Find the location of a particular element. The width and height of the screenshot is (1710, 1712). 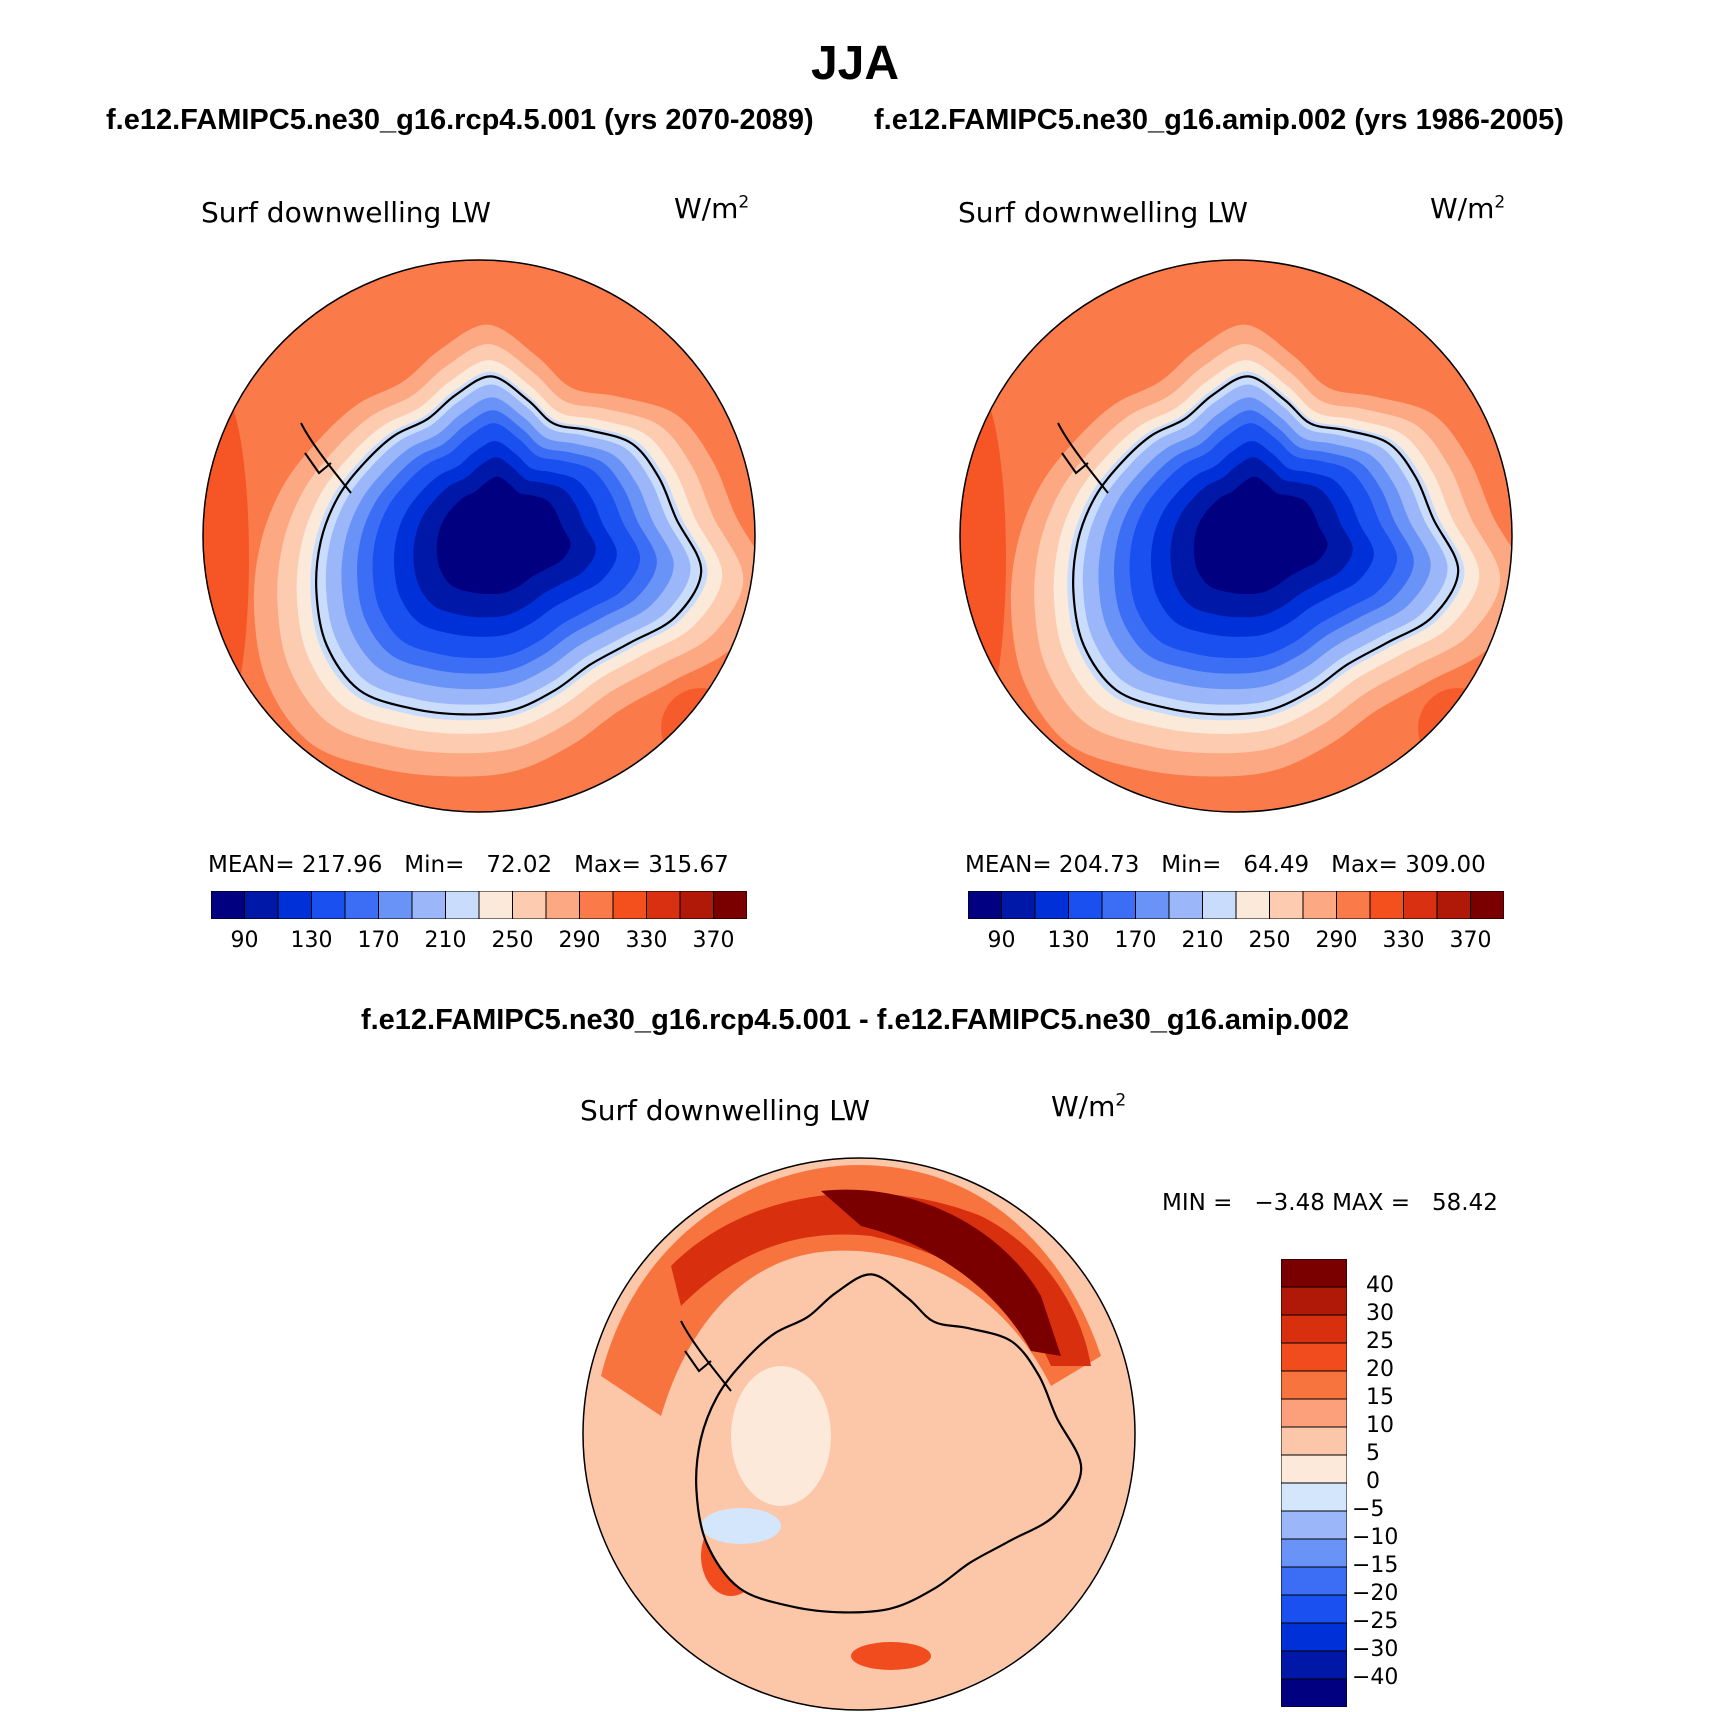

colorbar-tick-label: 40 is located at coordinates (1380, 1285).